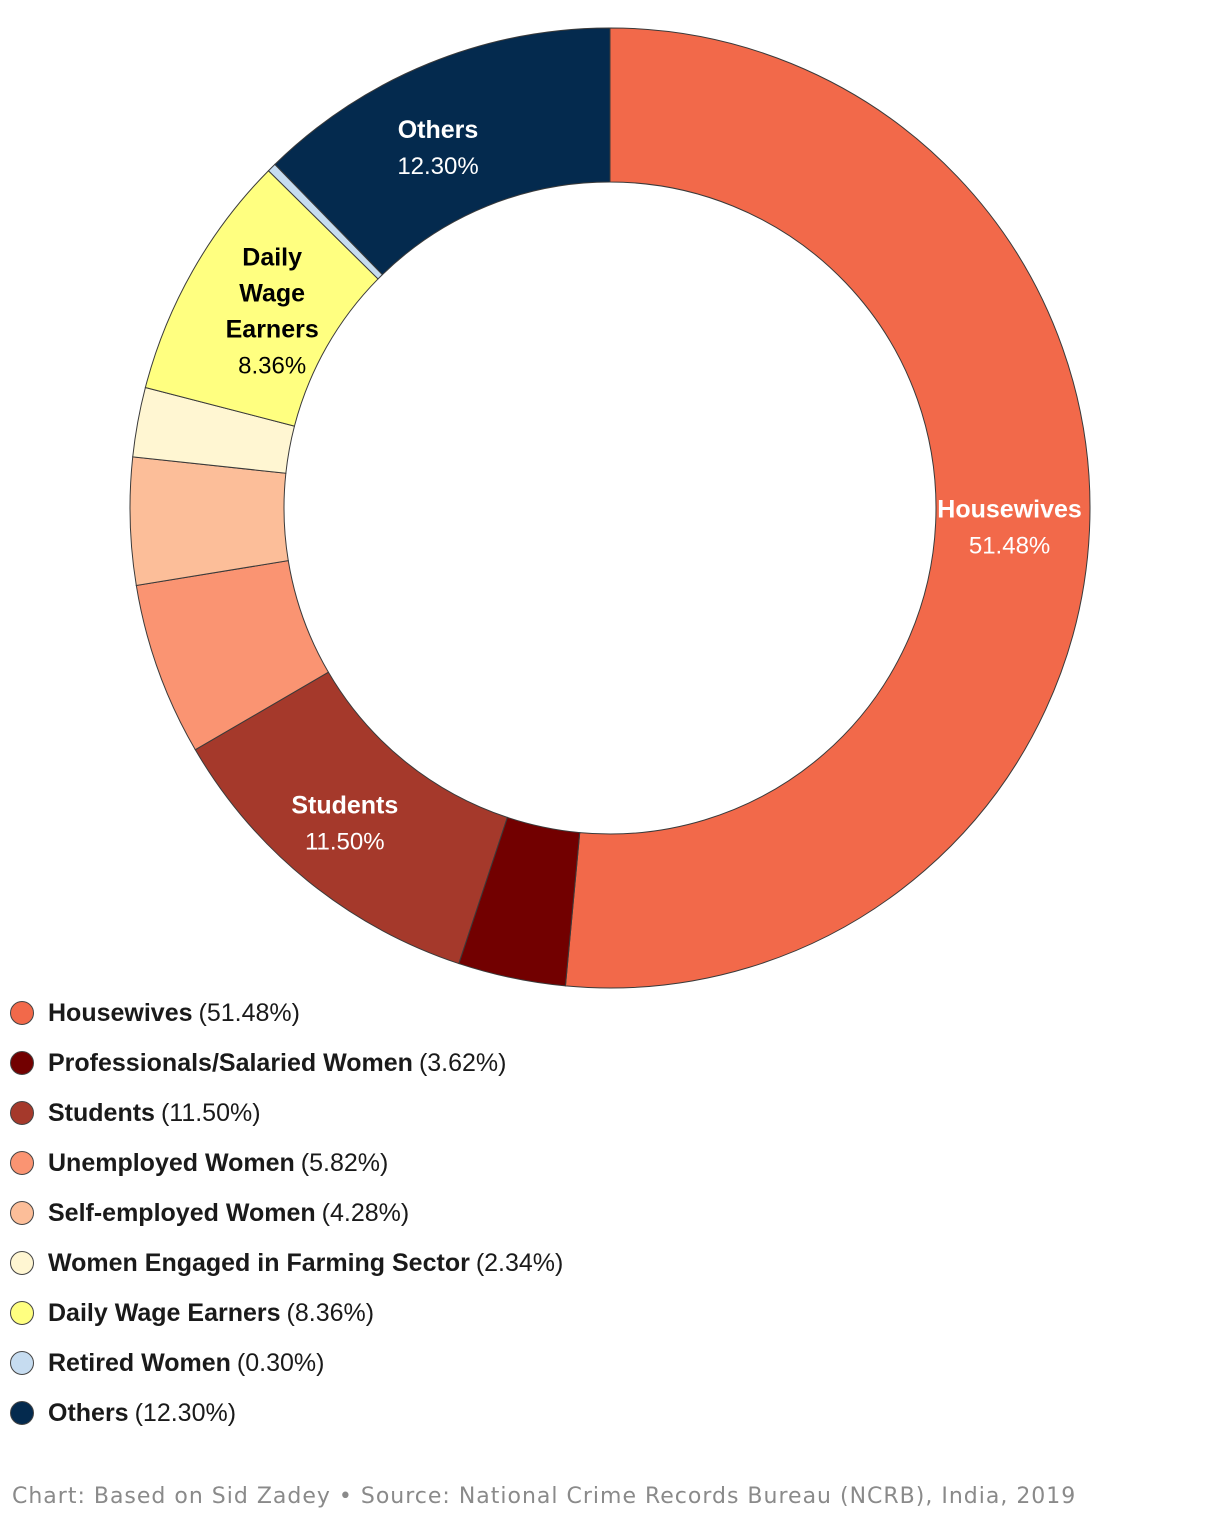  I want to click on legend-item-value: (0.30%), so click(280, 1362).